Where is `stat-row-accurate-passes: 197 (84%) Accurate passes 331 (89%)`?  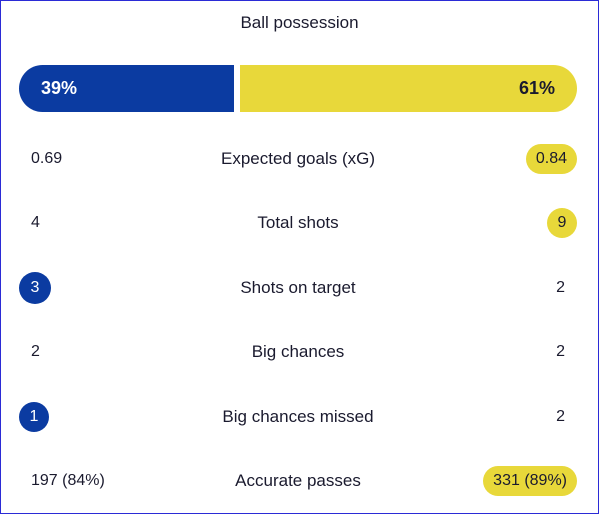
stat-row-accurate-passes: 197 (84%) Accurate passes 331 (89%) is located at coordinates (298, 481).